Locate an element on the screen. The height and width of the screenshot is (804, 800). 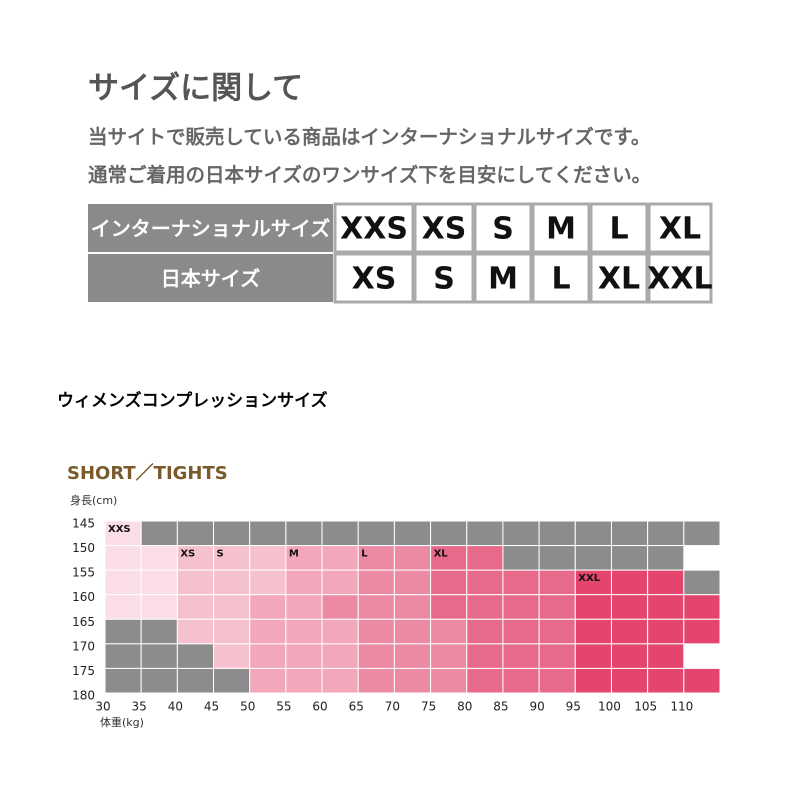
row-header: インターナショナルサイズ is located at coordinates (210, 229).